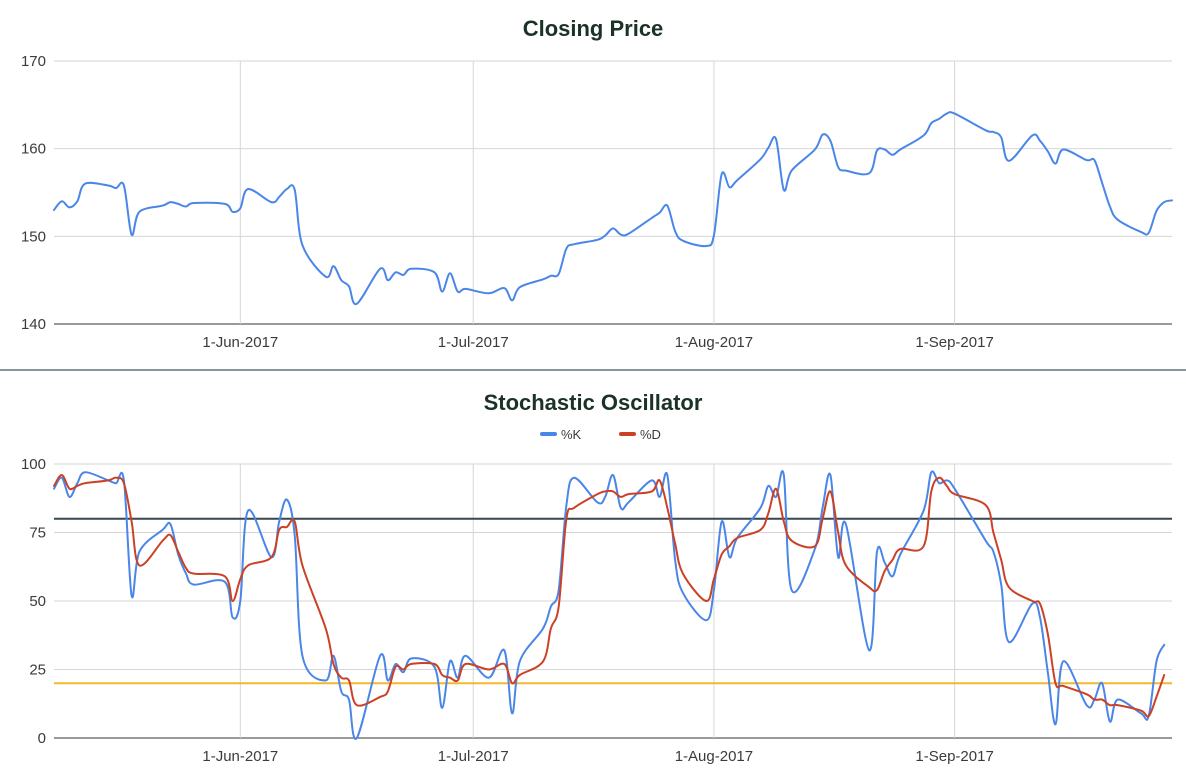  Describe the element at coordinates (33, 236) in the screenshot. I see `y-tick-label: 150` at that location.